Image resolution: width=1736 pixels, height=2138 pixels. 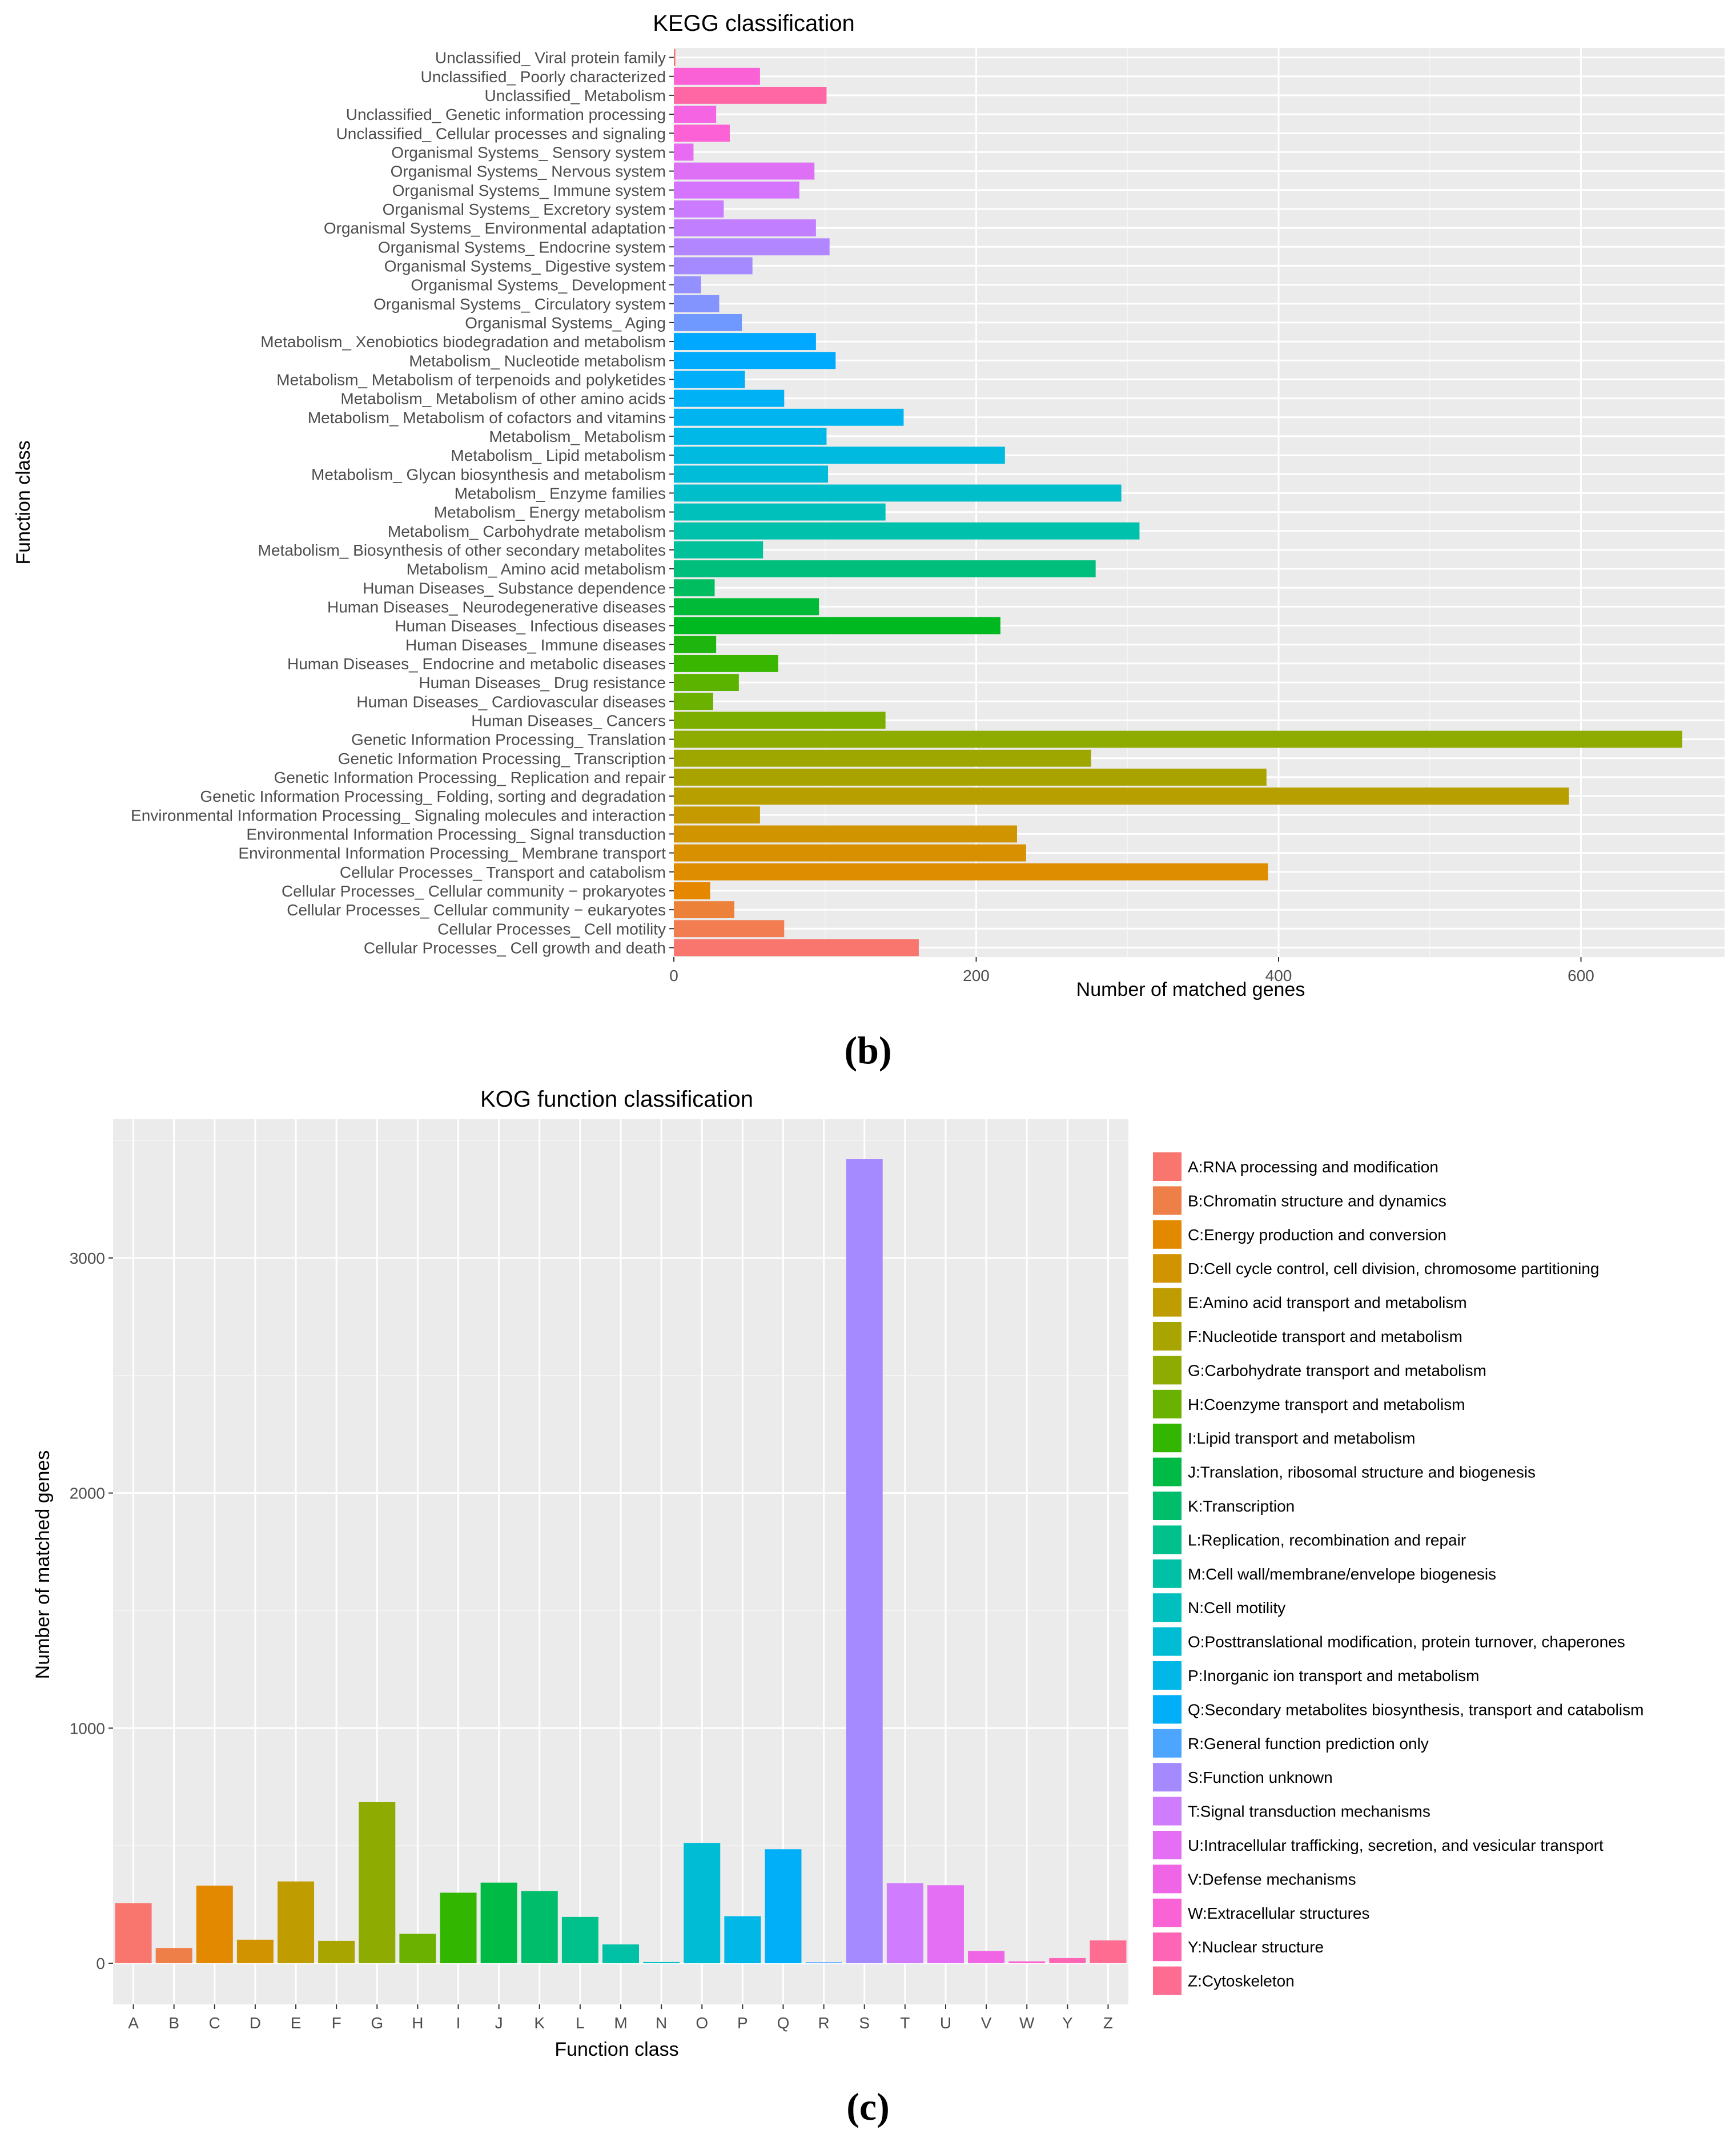 What do you see at coordinates (753, 23) in the screenshot?
I see `kegg-title: KEGG classification` at bounding box center [753, 23].